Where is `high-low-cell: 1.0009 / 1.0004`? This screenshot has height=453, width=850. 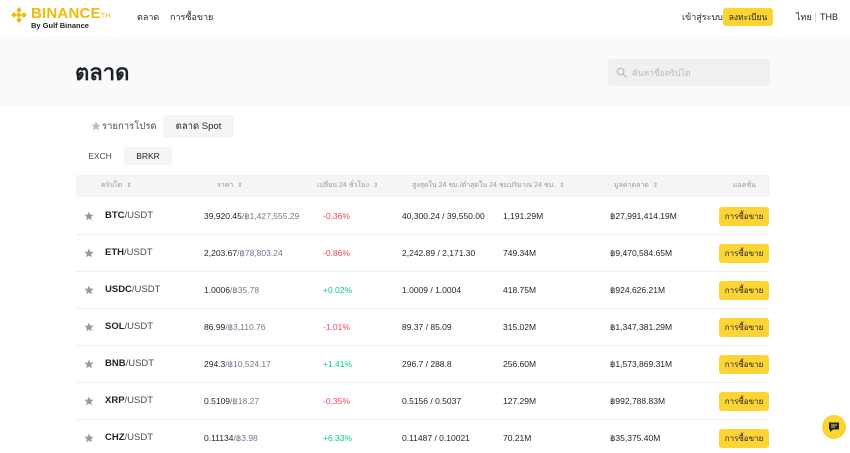 high-low-cell: 1.0009 / 1.0004 is located at coordinates (432, 290).